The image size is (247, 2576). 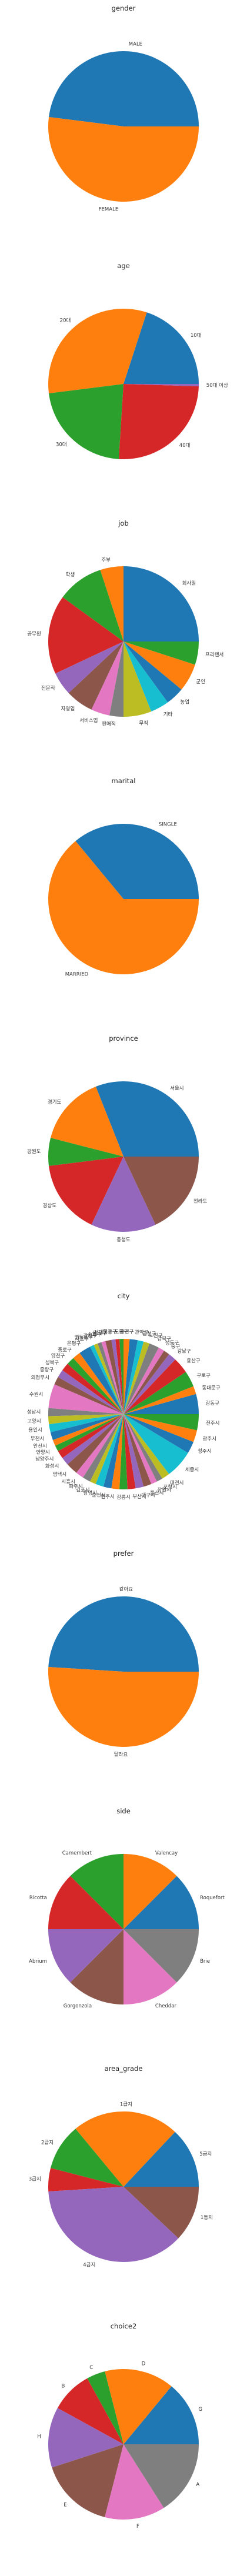 I want to click on slice-label: 성남시, so click(x=34, y=1412).